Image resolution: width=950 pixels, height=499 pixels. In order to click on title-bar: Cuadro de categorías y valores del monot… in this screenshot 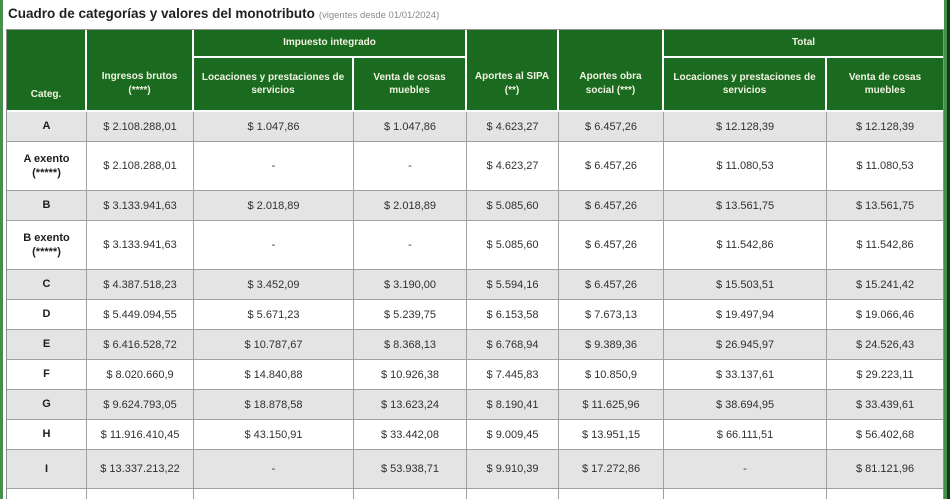, I will do `click(476, 14)`.